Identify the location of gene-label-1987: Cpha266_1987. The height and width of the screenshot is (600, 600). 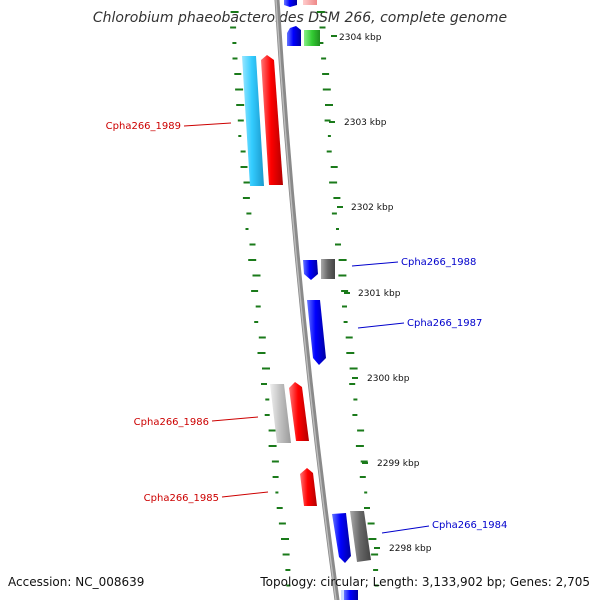
(444, 323).